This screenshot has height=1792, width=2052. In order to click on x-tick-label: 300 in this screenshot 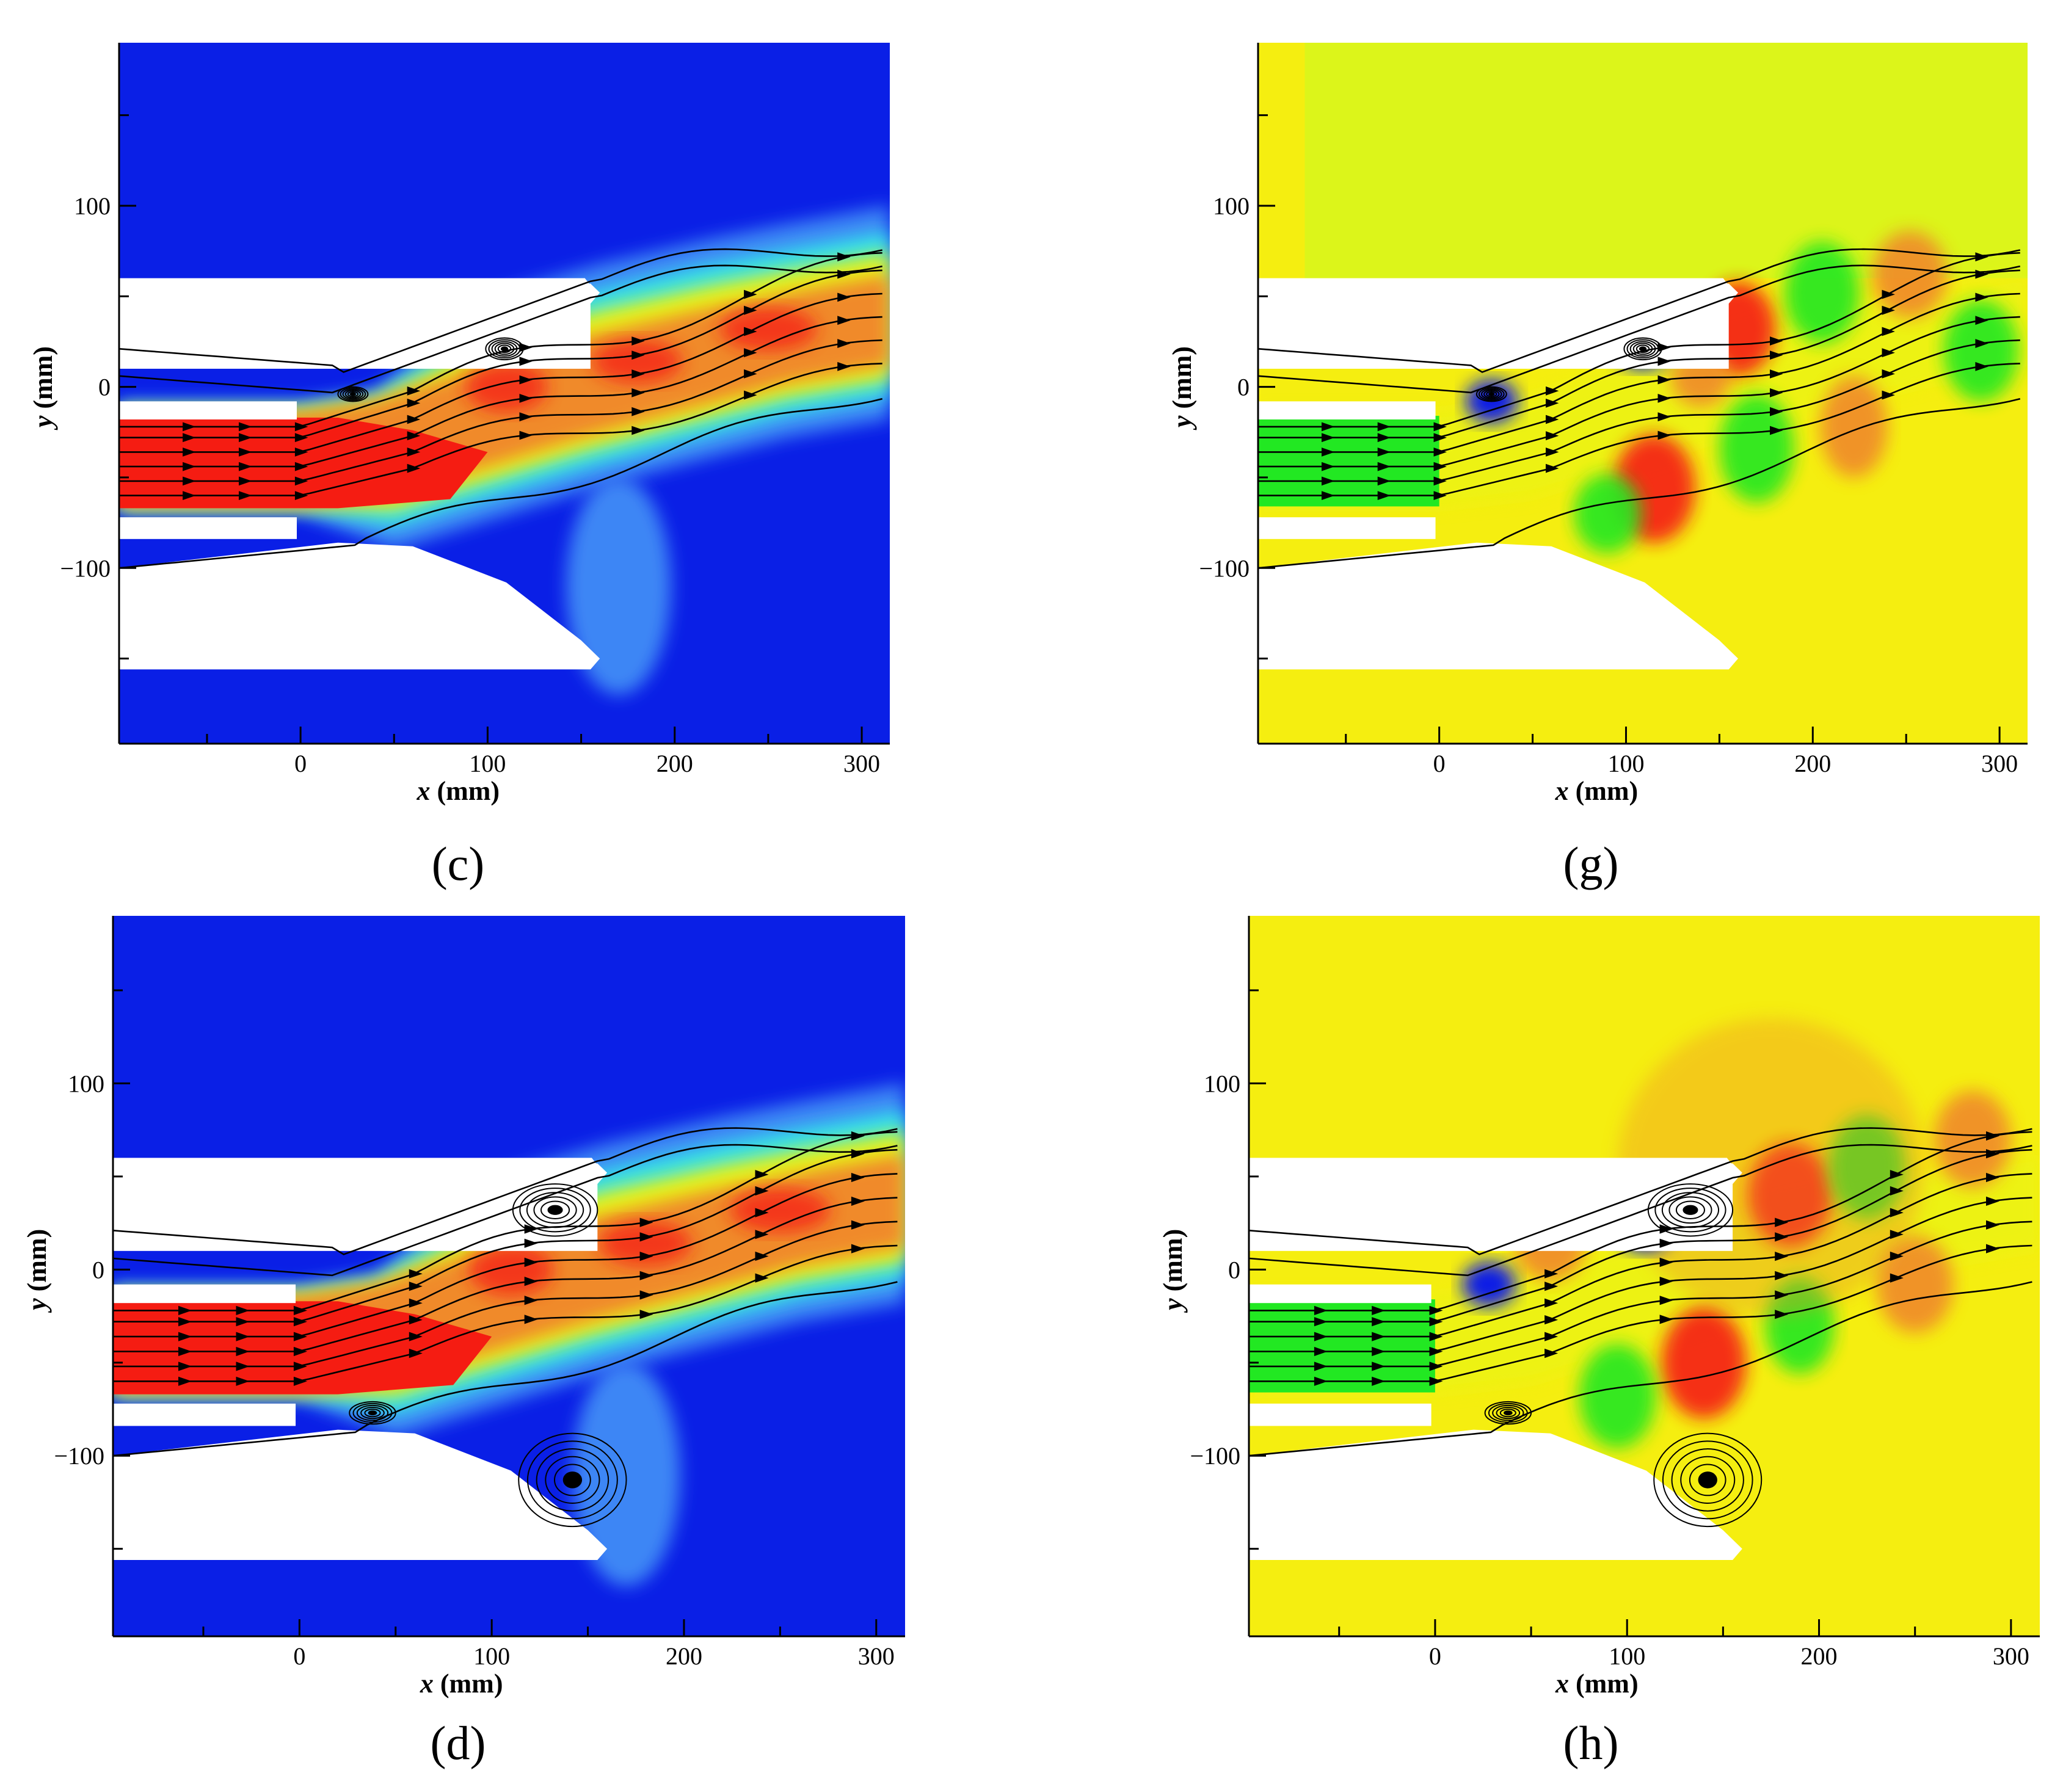, I will do `click(861, 763)`.